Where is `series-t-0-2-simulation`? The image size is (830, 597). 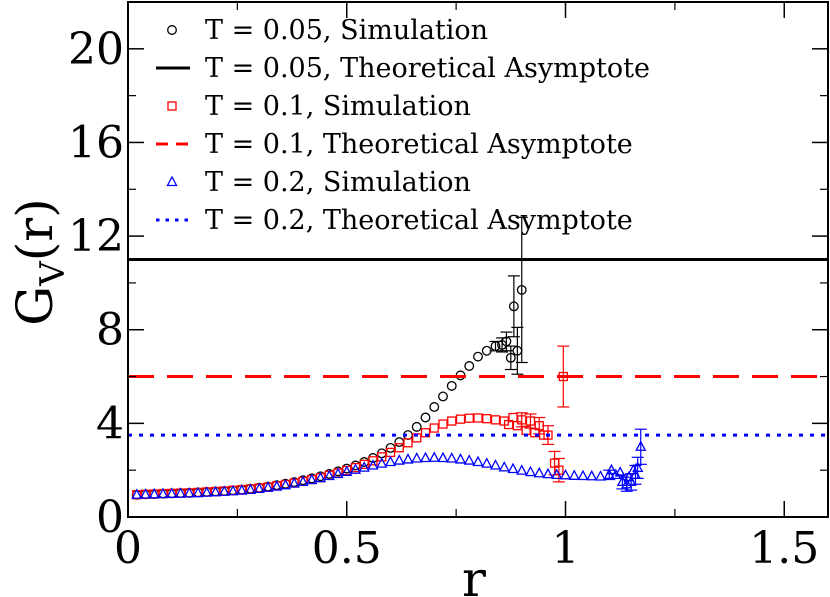
series-t-0-2-simulation is located at coordinates (389, 463).